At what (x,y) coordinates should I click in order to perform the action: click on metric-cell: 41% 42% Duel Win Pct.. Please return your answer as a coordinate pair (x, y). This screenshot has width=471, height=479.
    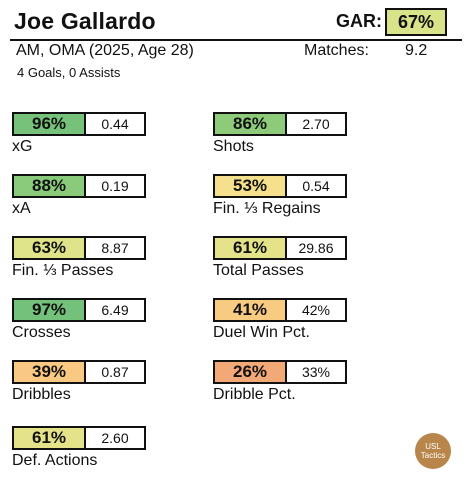
    Looking at the image, I should click on (283, 320).